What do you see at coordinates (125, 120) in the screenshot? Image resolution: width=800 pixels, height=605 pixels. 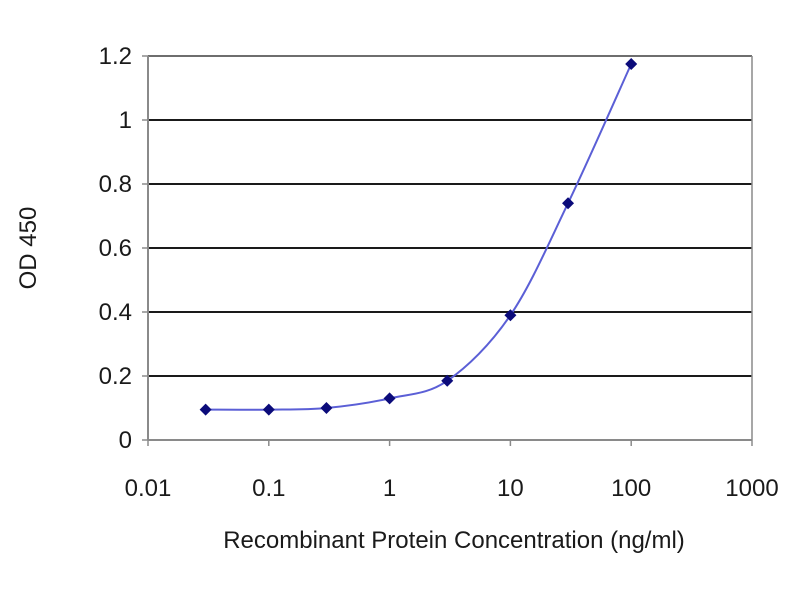 I see `y-tick-label: 1` at bounding box center [125, 120].